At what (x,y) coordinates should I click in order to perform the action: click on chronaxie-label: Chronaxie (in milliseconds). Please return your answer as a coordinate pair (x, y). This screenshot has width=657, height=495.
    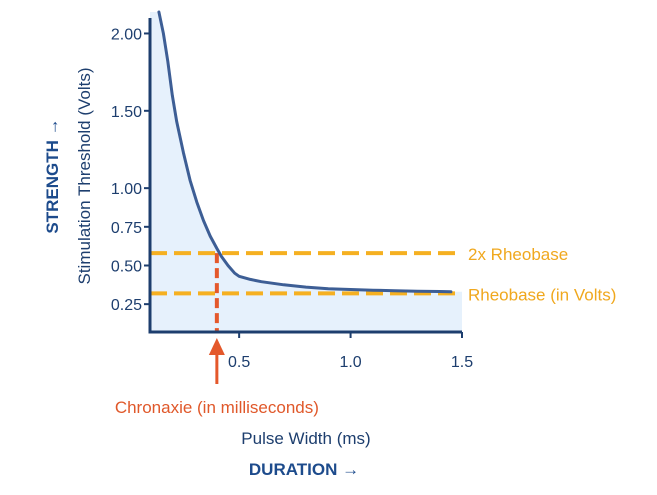
    Looking at the image, I should click on (217, 407).